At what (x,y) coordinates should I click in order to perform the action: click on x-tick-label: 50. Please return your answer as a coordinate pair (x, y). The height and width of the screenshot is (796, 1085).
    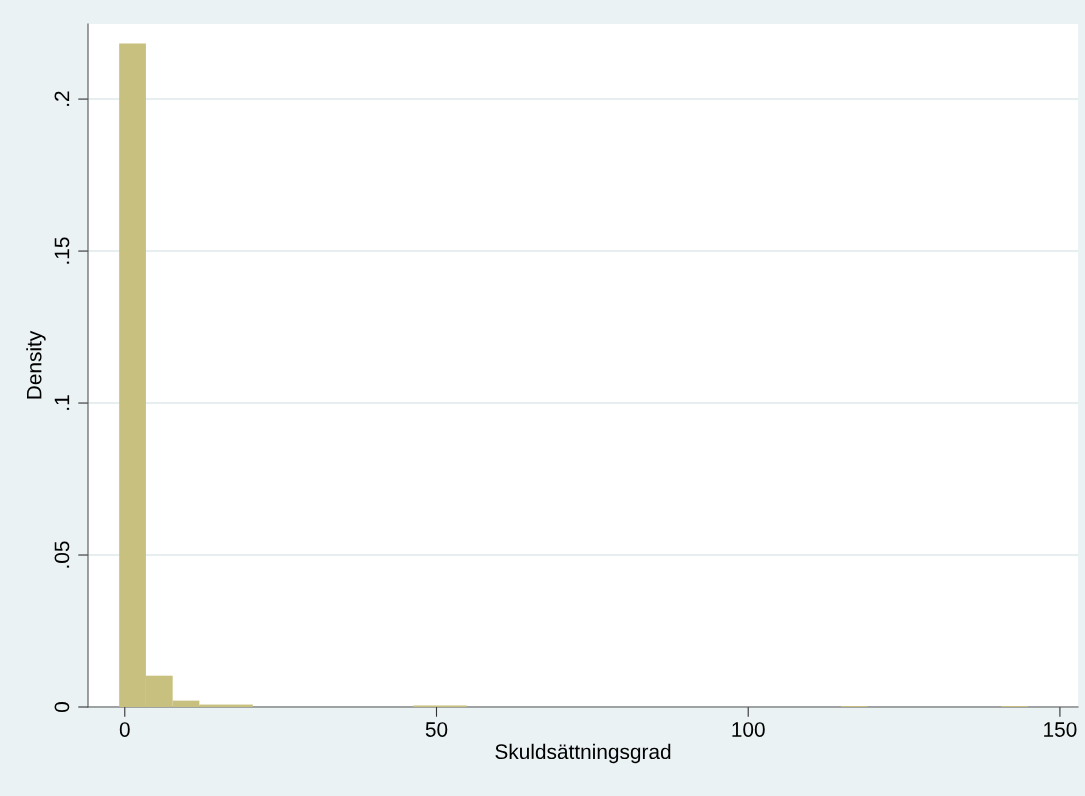
    Looking at the image, I should click on (436, 729).